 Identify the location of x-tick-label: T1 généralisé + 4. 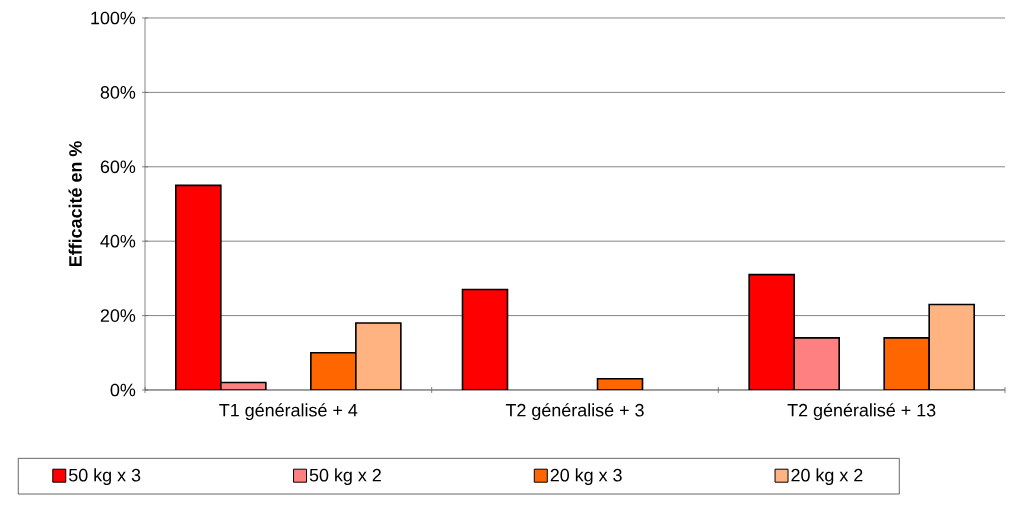
(288, 412).